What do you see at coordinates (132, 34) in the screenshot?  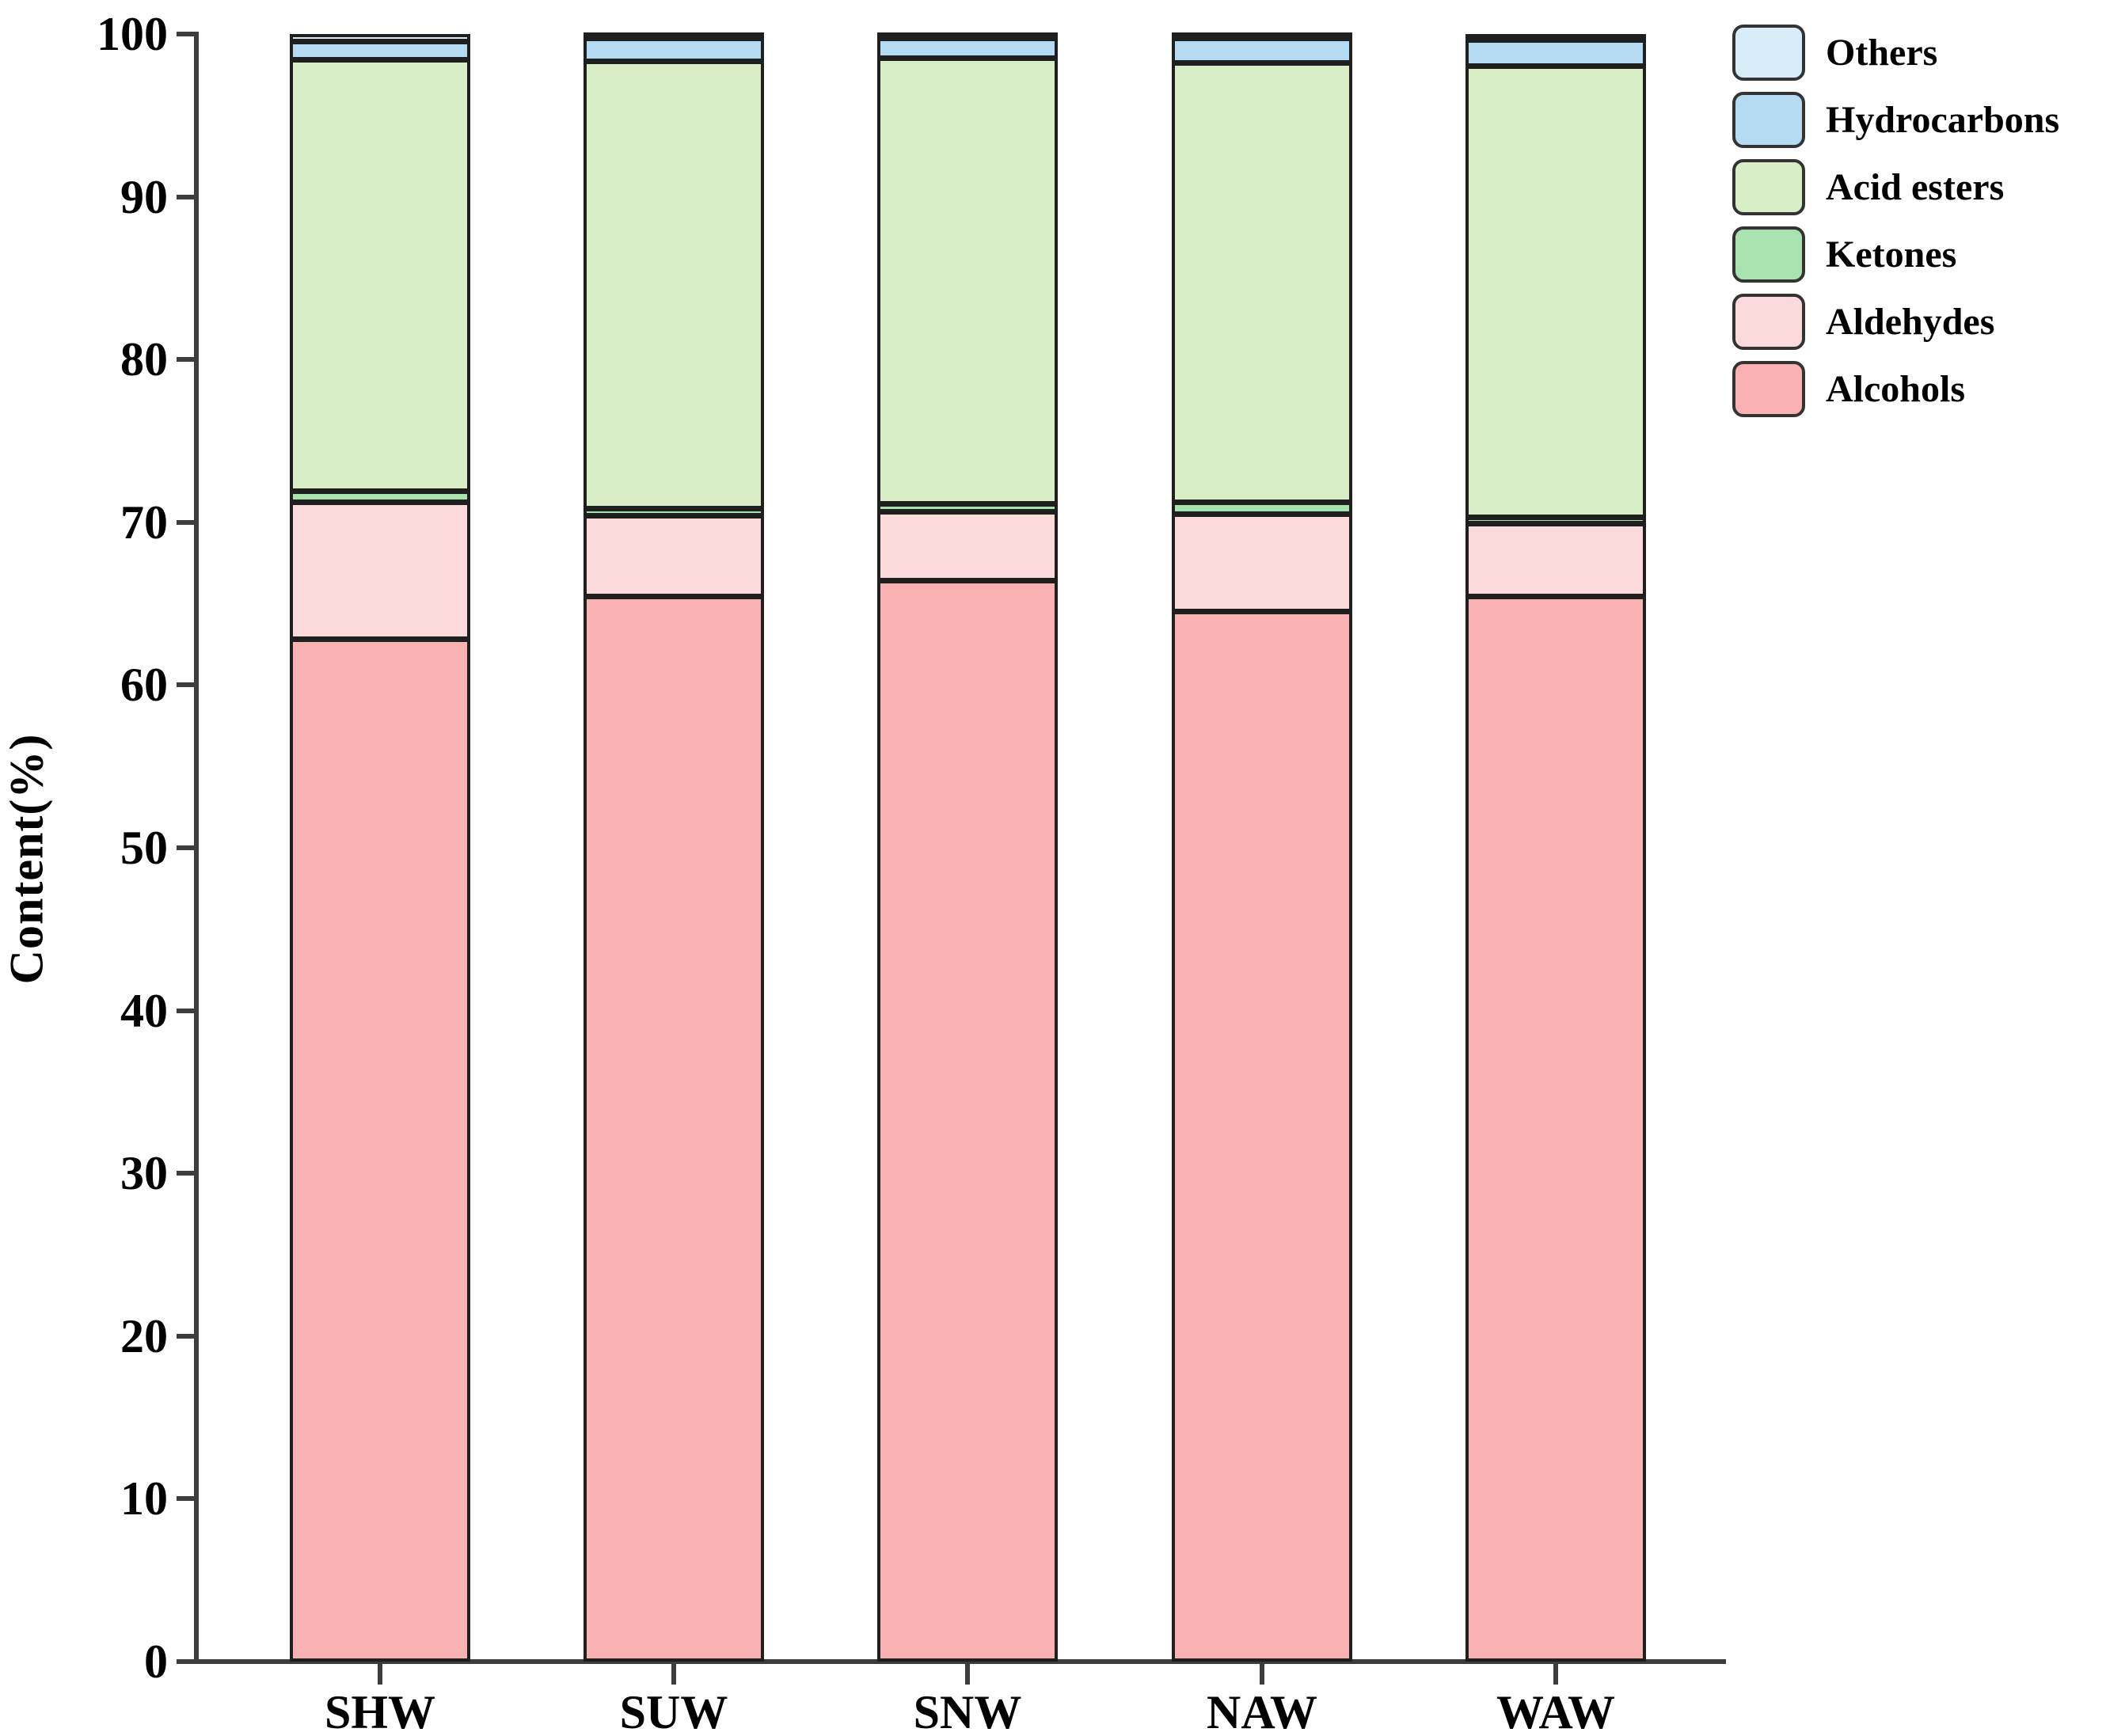 I see `y-tick-label: 100` at bounding box center [132, 34].